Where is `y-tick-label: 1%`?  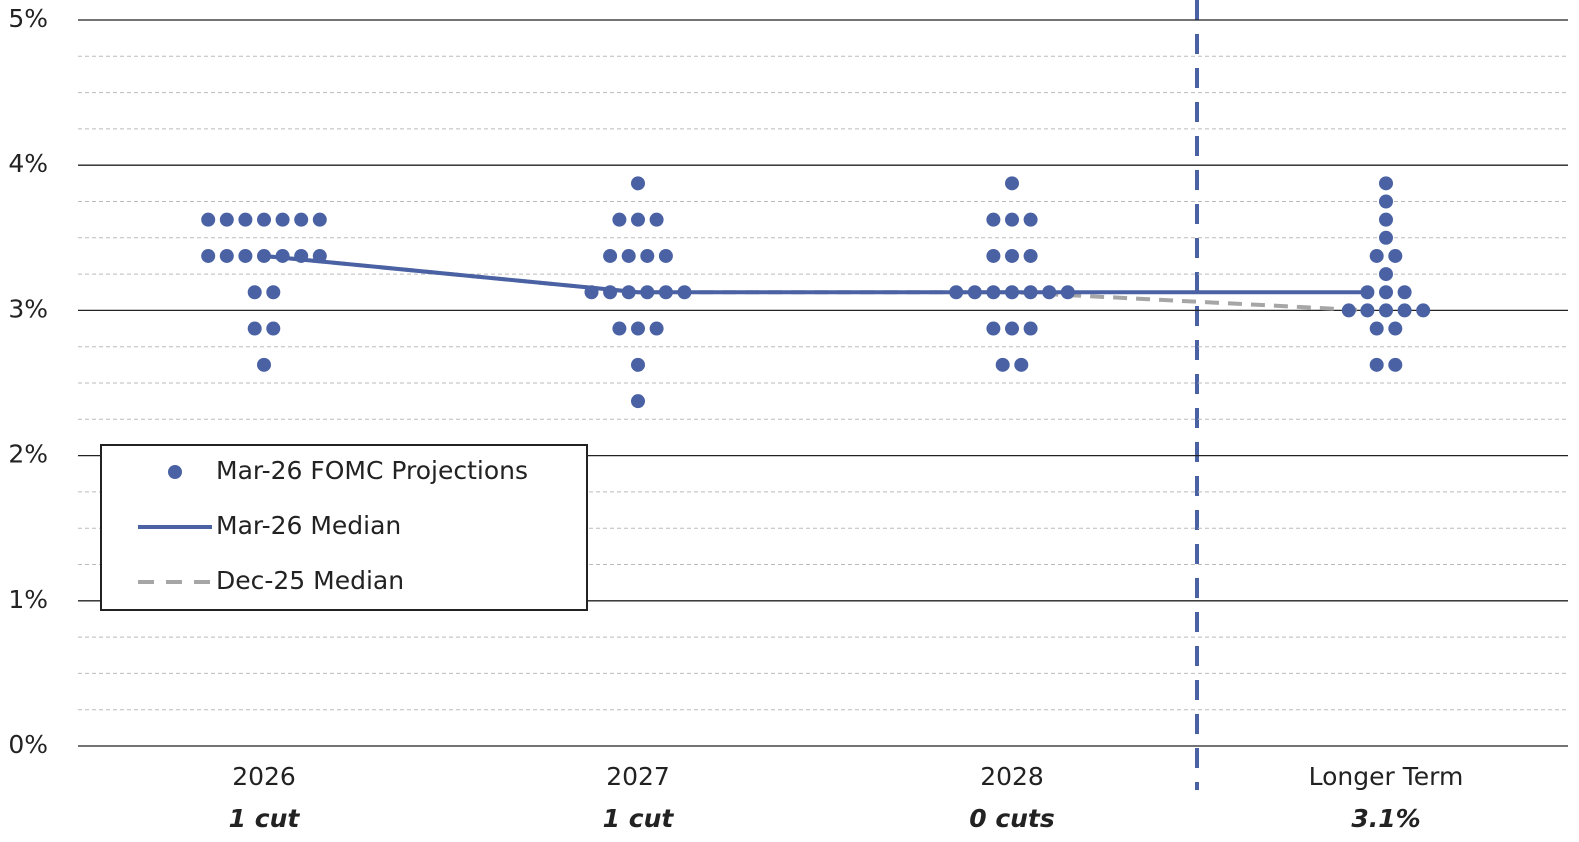
y-tick-label: 1% is located at coordinates (28, 599).